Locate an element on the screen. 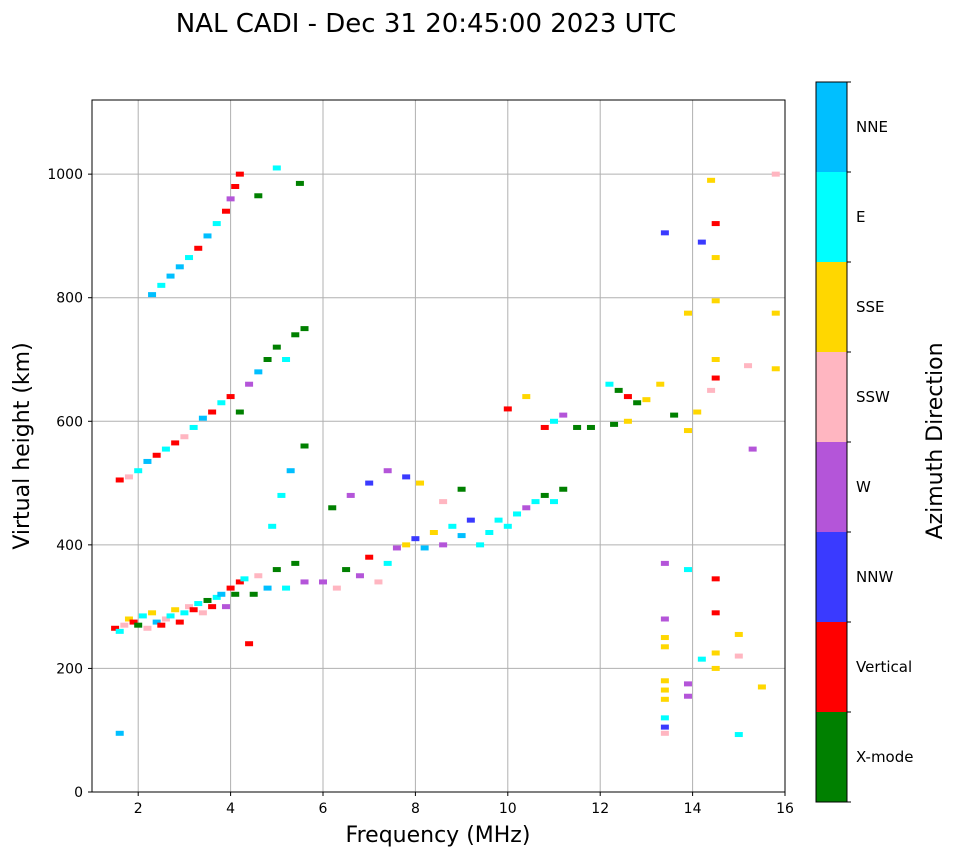  colorbar-frame is located at coordinates (831, 442).